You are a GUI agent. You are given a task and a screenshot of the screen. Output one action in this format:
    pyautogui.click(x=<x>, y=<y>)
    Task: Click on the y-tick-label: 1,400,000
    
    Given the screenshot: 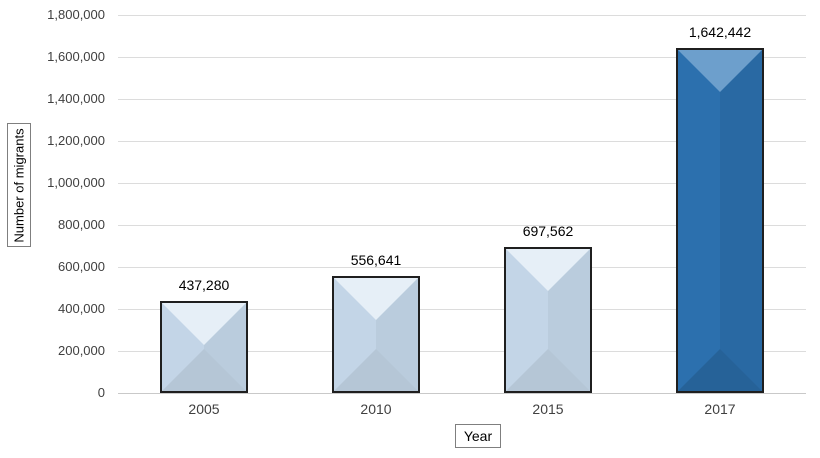 What is the action you would take?
    pyautogui.click(x=76, y=98)
    